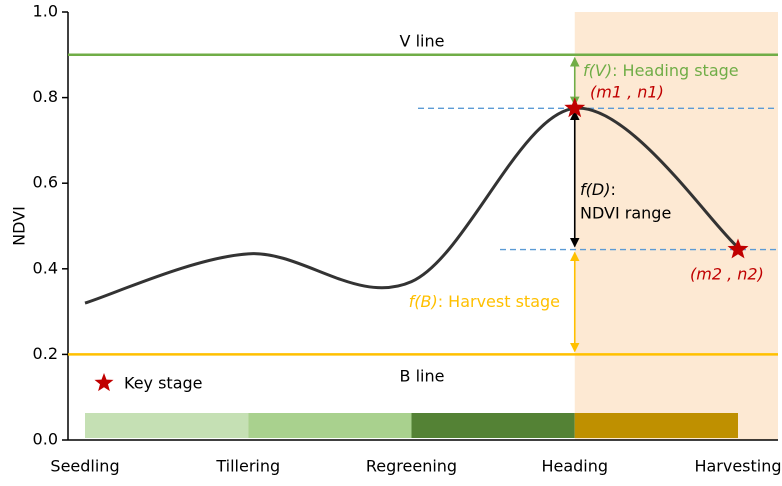 The width and height of the screenshot is (782, 486). I want to click on annotation: f(V): Heading stage, so click(661, 70).